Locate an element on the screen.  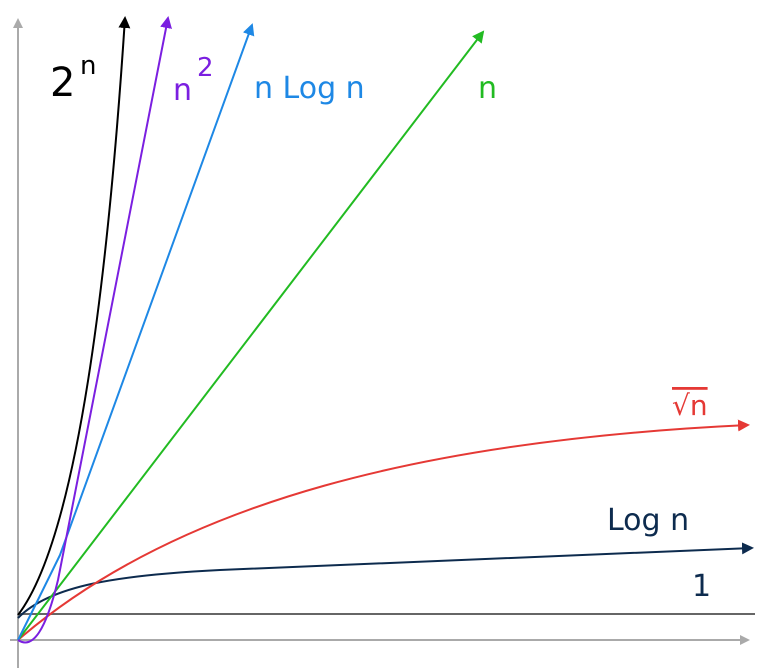
label: 1 is located at coordinates (701, 586).